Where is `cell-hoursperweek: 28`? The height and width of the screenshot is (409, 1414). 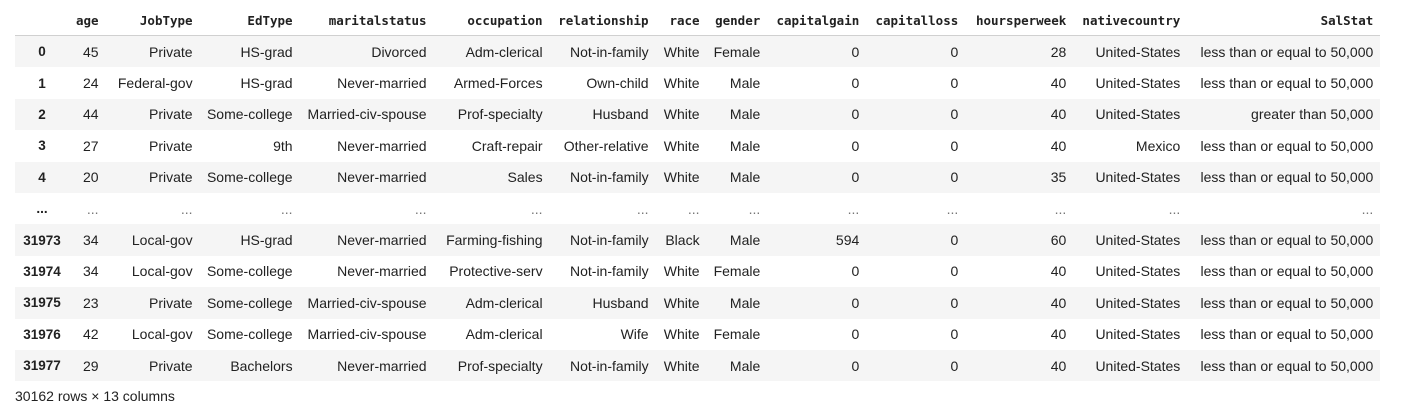 cell-hoursperweek: 28 is located at coordinates (1058, 51).